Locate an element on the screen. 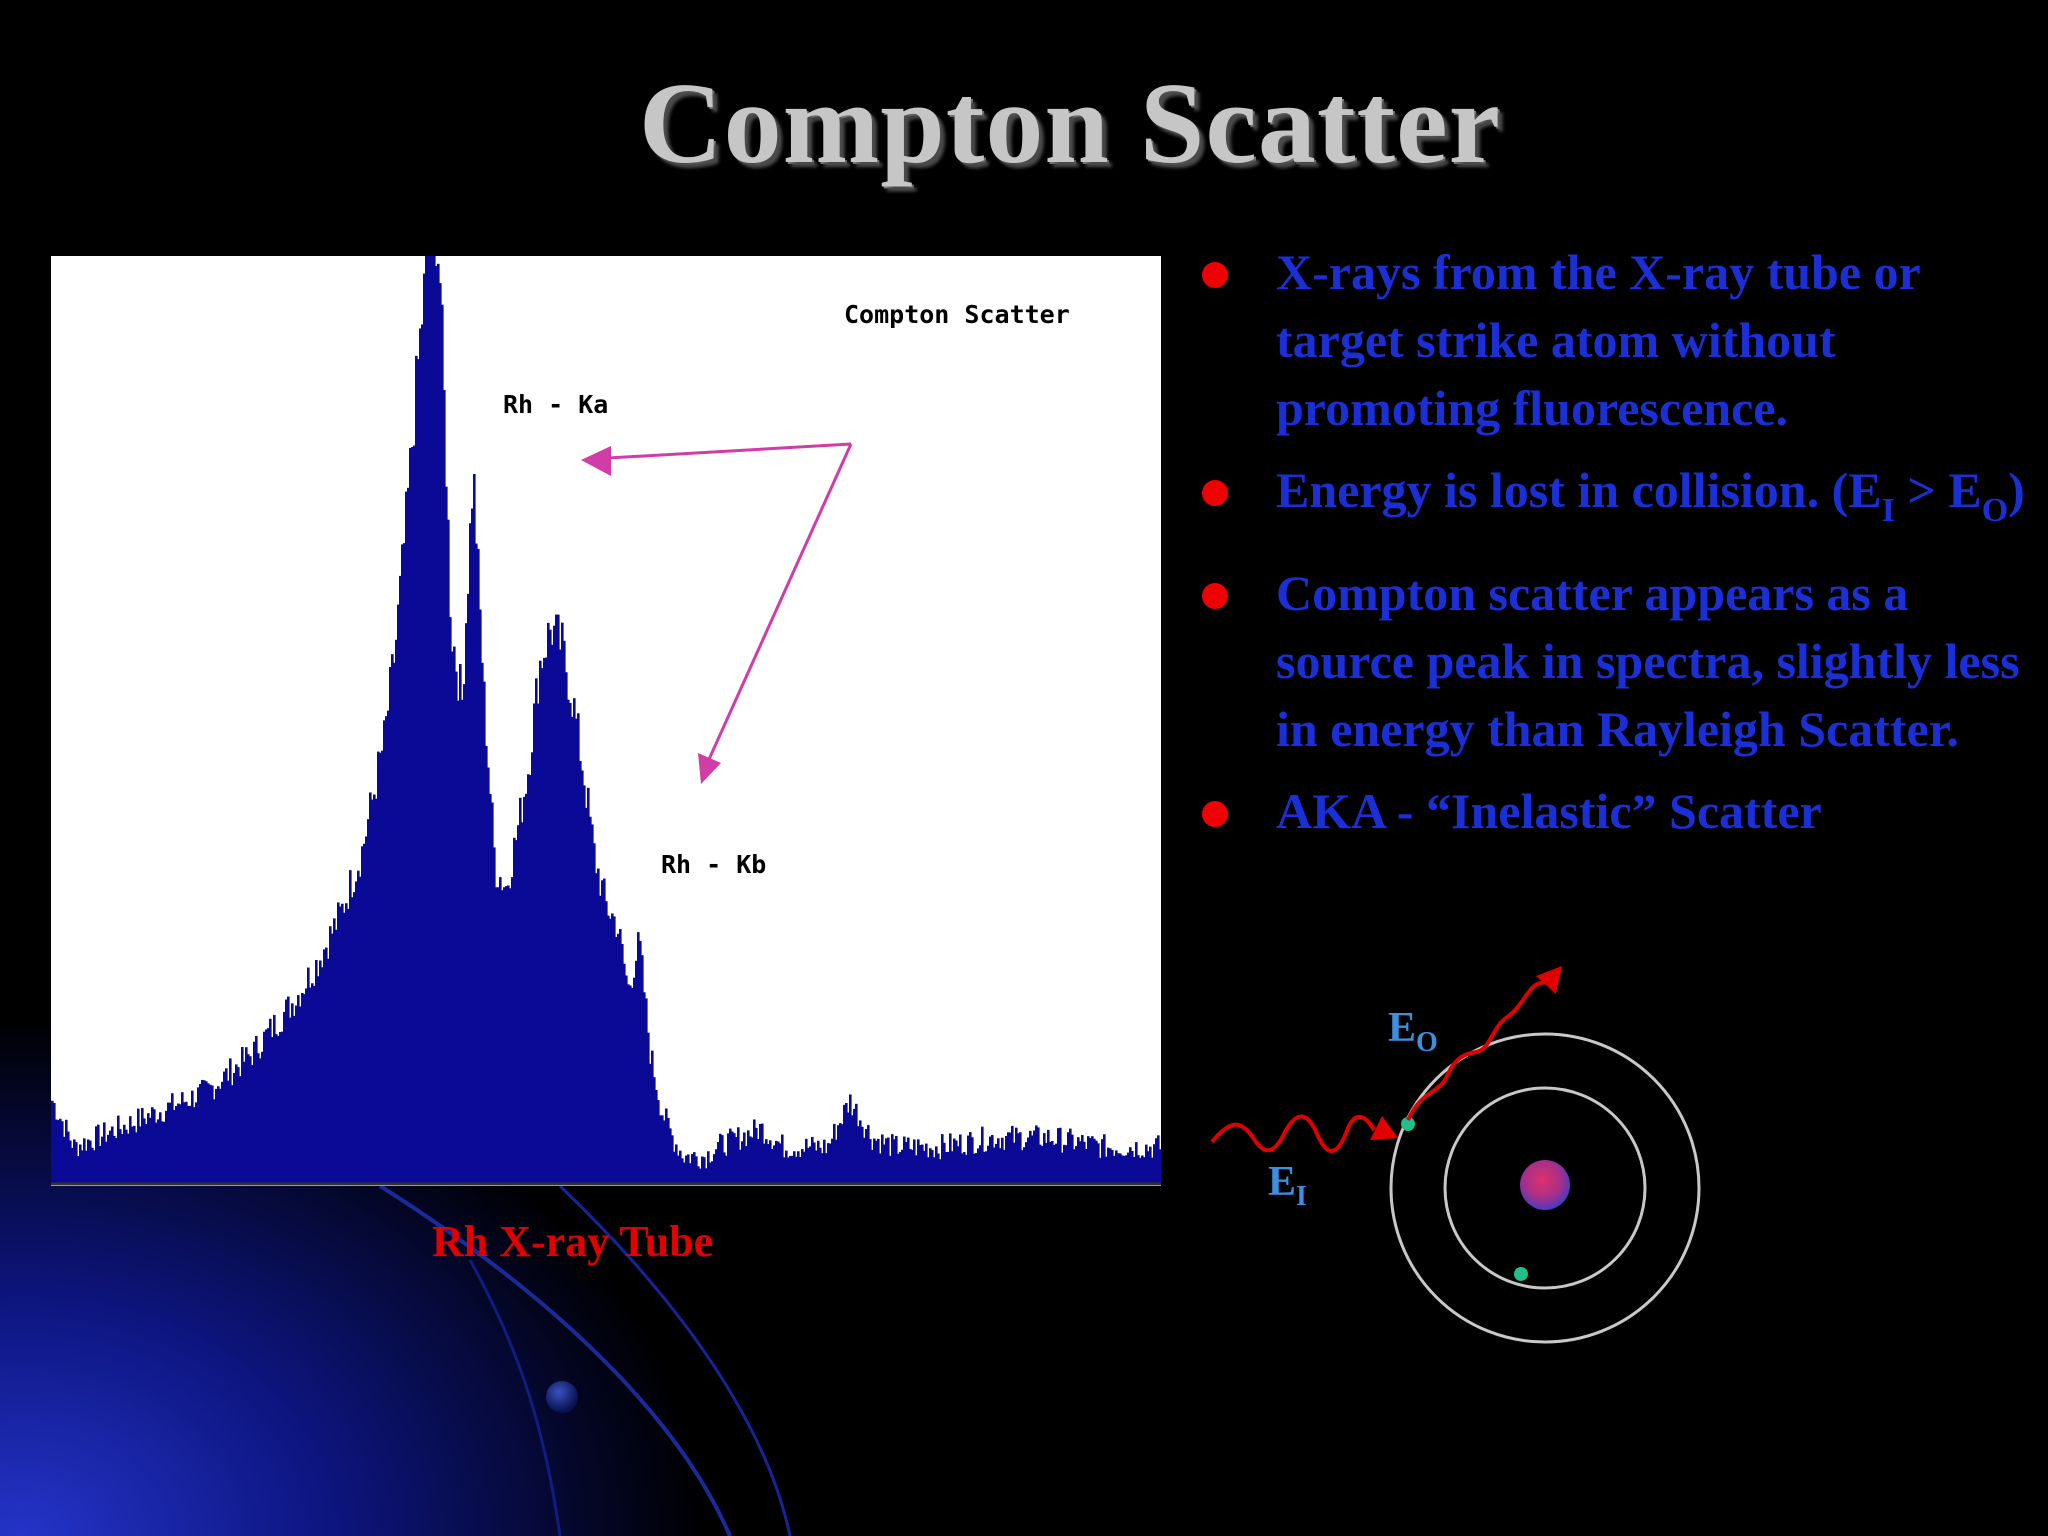 The width and height of the screenshot is (2048, 1536). bullet-dot-icon is located at coordinates (1215, 596).